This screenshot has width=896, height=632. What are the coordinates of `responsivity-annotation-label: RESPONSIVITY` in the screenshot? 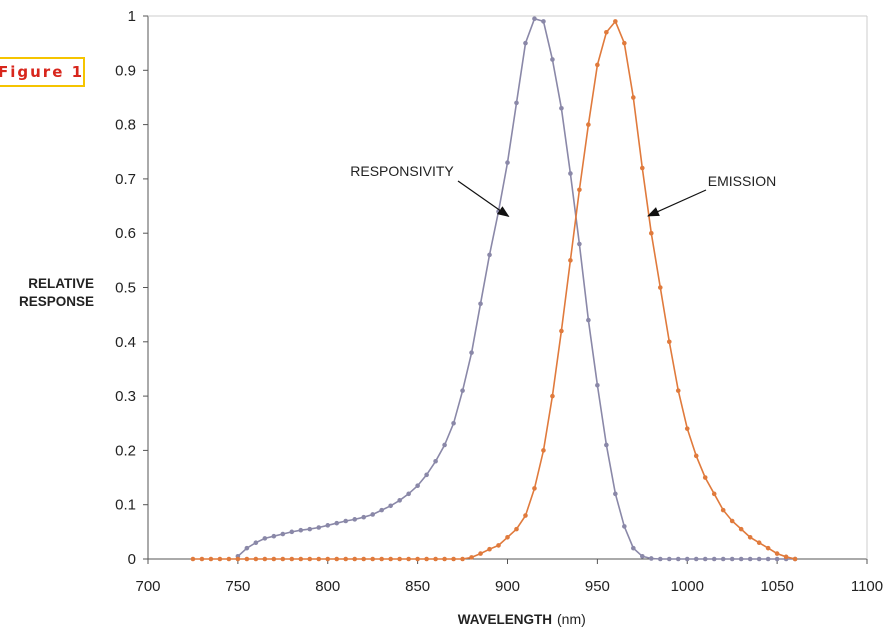 It's located at (402, 171).